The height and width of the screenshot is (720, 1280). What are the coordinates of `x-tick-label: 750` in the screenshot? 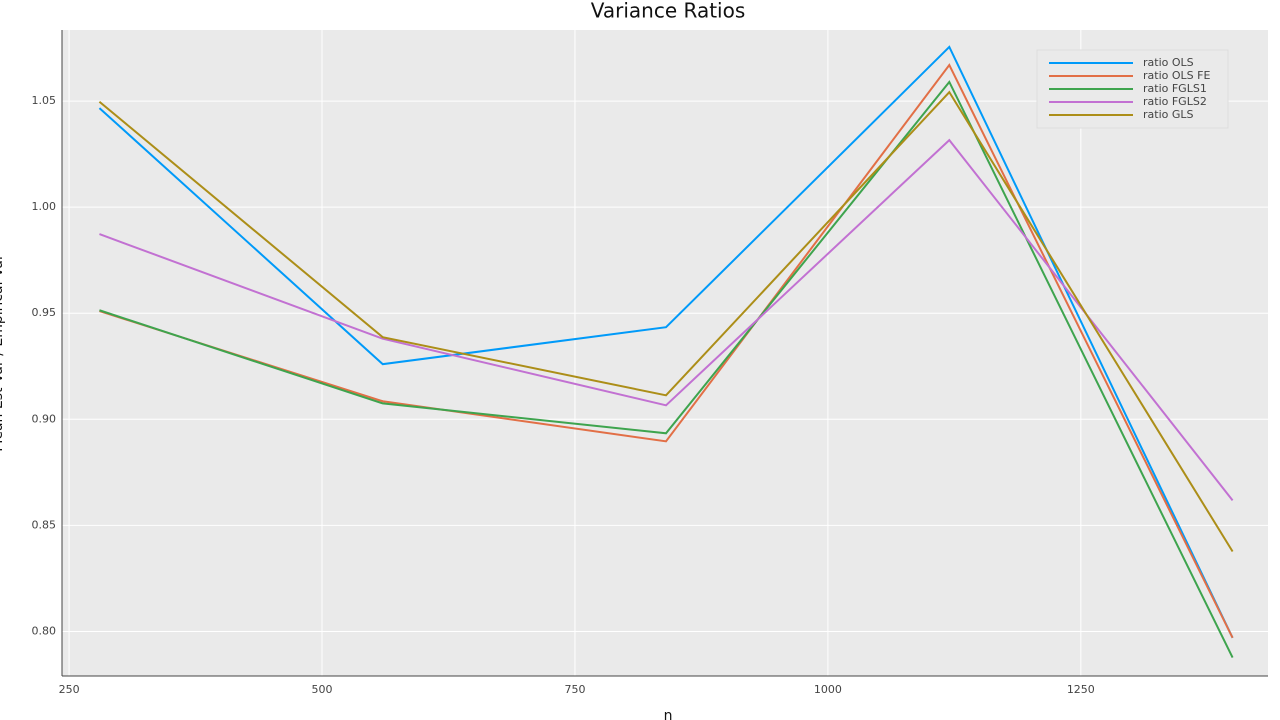 It's located at (574, 689).